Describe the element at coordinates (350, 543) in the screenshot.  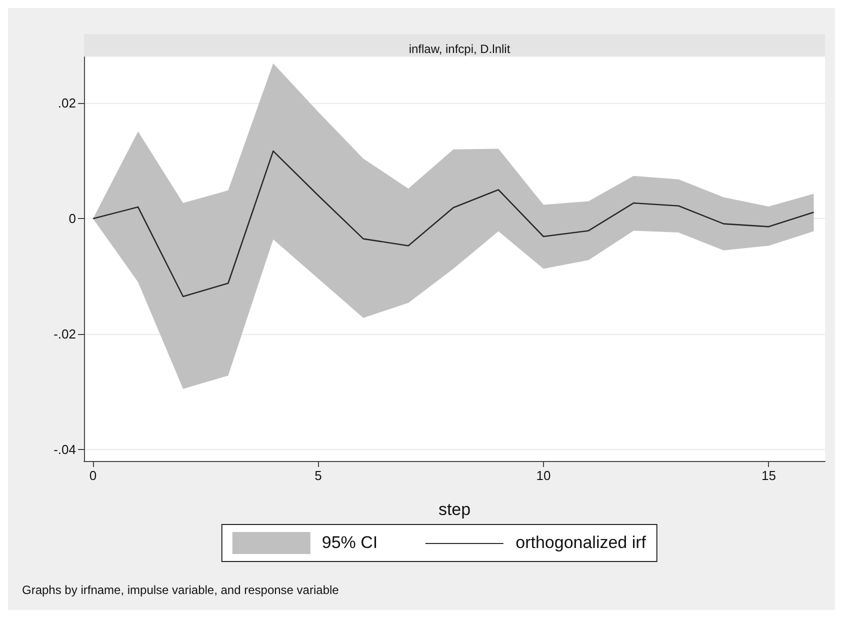
I see `text: 95% CI` at that location.